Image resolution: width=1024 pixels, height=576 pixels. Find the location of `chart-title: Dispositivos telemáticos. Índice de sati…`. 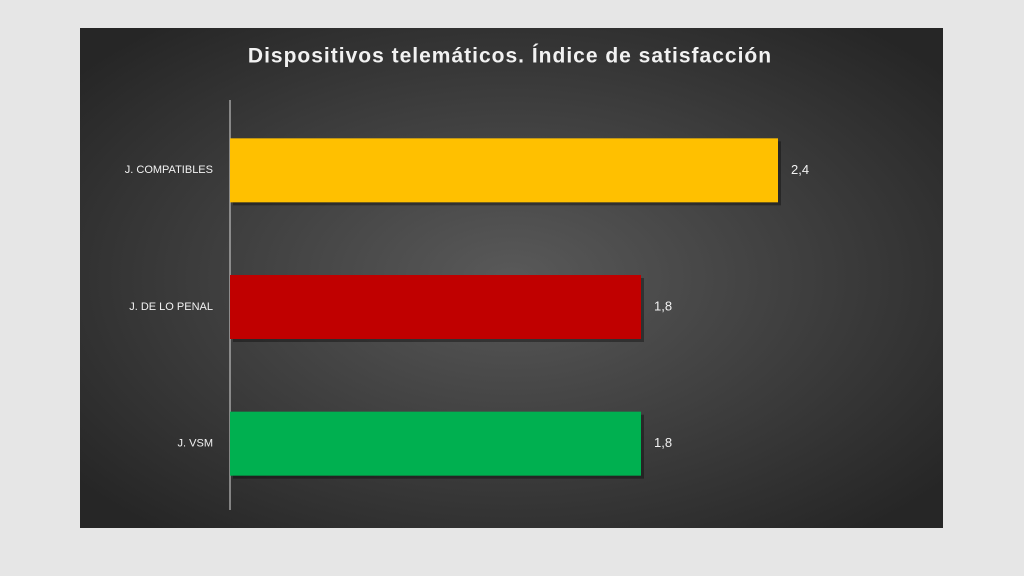

chart-title: Dispositivos telemáticos. Índice de sati… is located at coordinates (510, 56).